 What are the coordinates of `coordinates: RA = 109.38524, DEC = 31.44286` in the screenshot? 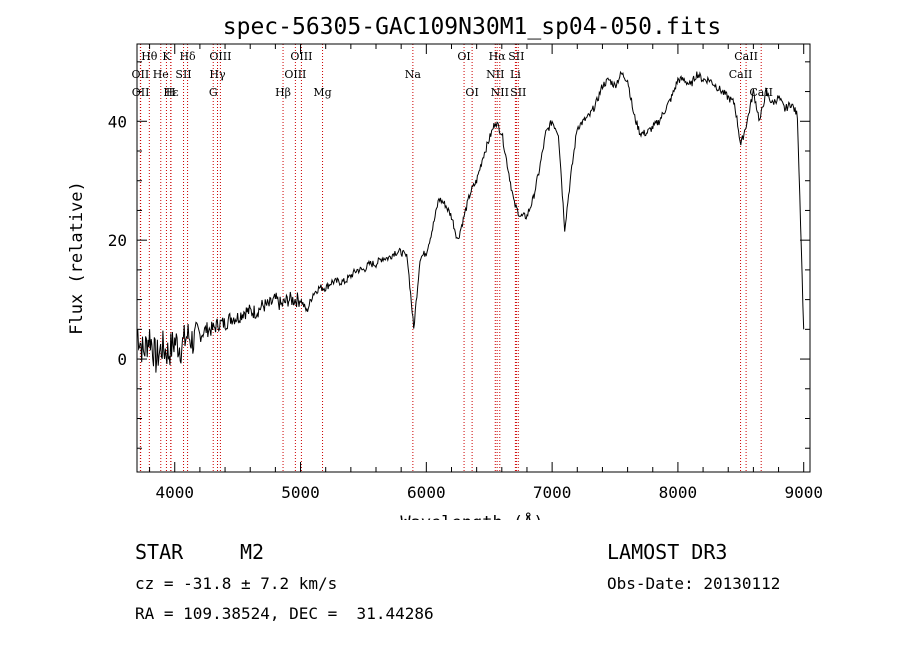 It's located at (284, 613).